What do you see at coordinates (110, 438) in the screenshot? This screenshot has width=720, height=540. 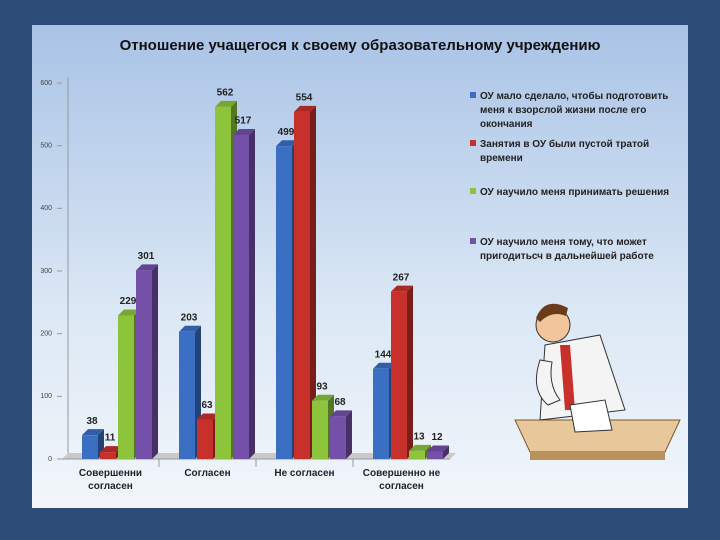 I see `value-label: 11` at bounding box center [110, 438].